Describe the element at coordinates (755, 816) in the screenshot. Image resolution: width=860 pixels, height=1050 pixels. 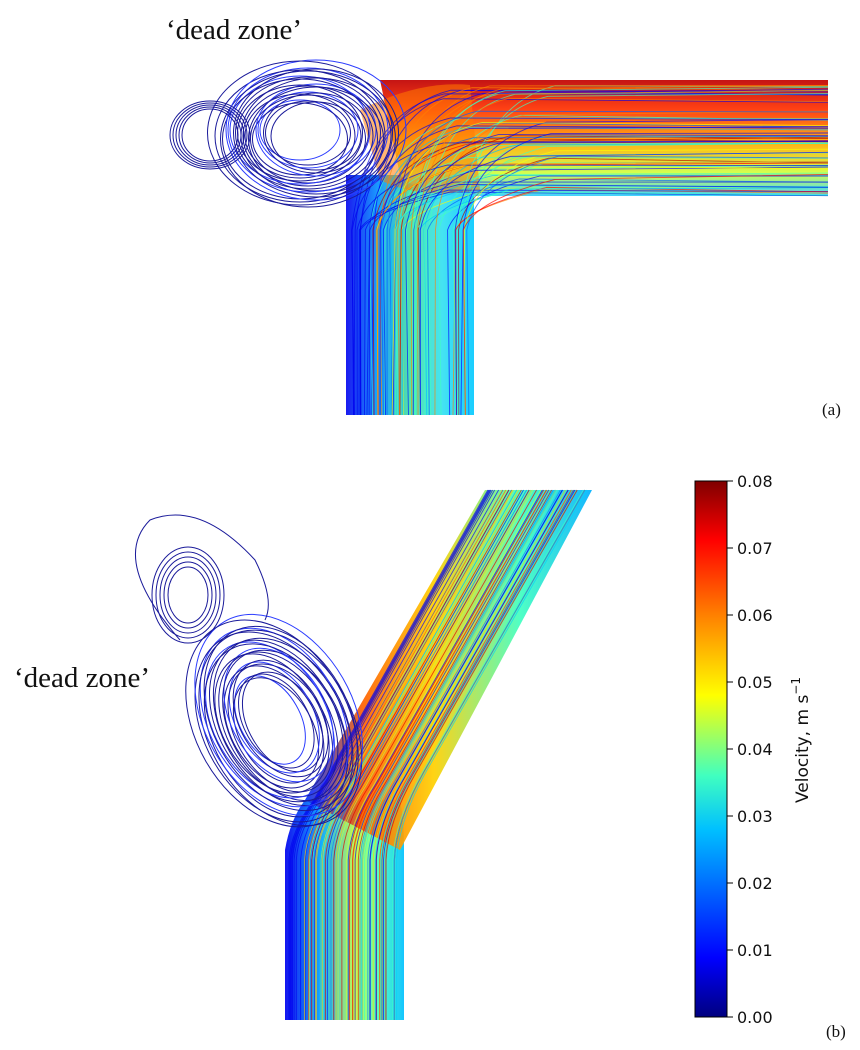
I see `colorbar-tick-label: 0.03` at that location.